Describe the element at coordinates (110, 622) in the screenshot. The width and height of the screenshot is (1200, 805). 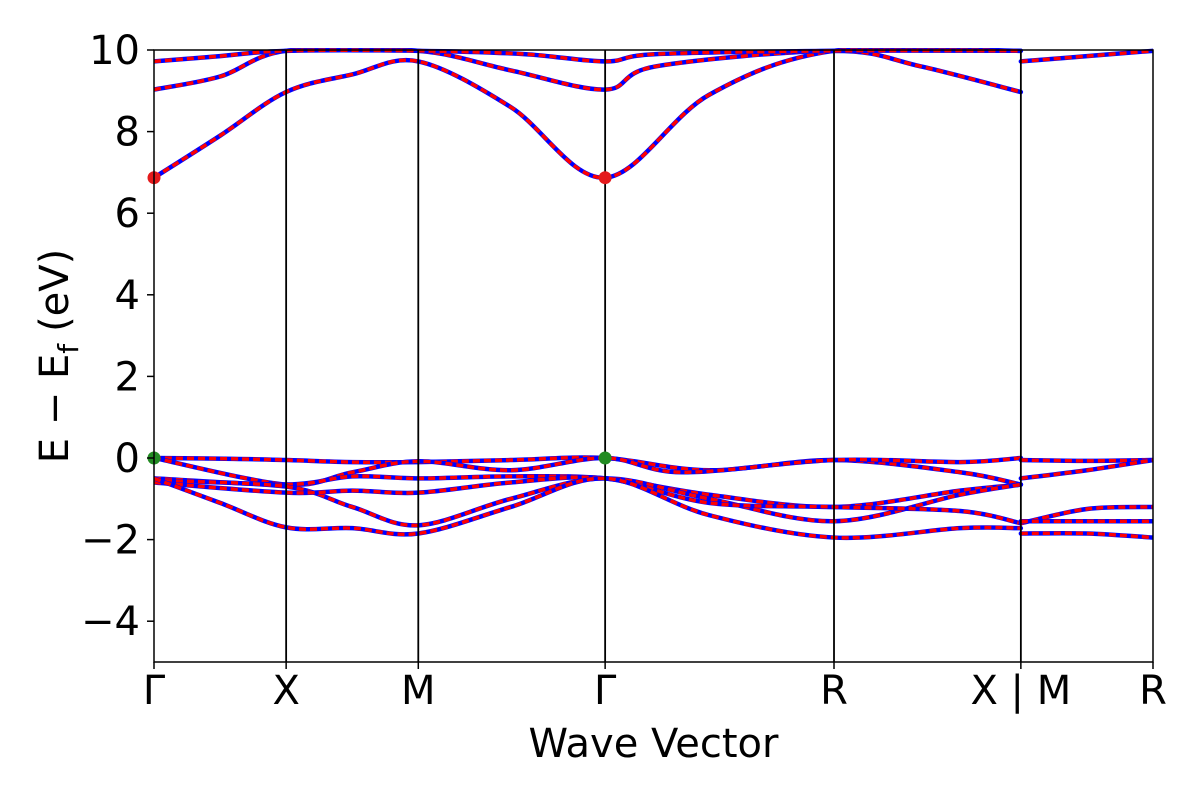
I see `y-tick-label-0: −4` at that location.